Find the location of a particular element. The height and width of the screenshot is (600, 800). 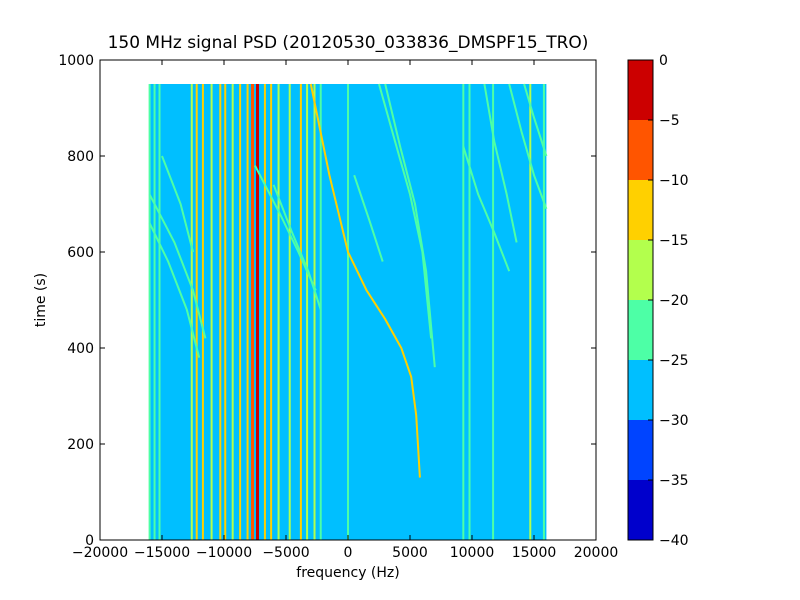

colorbar-tick-label: −20 is located at coordinates (674, 301).